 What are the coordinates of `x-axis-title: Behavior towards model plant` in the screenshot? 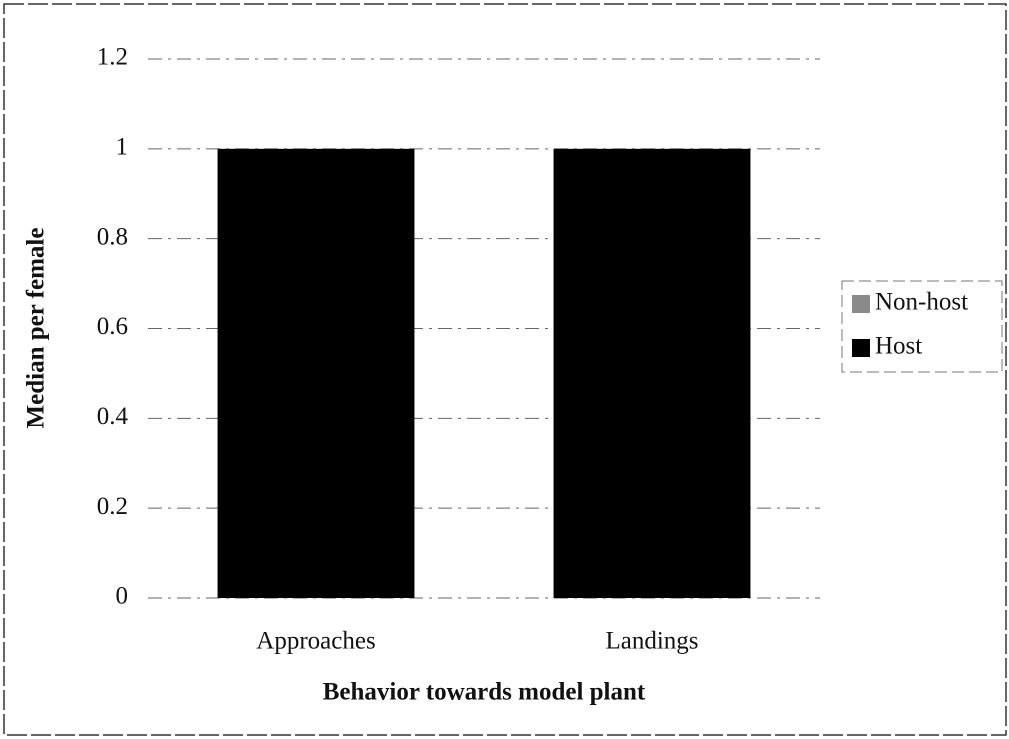 It's located at (484, 692).